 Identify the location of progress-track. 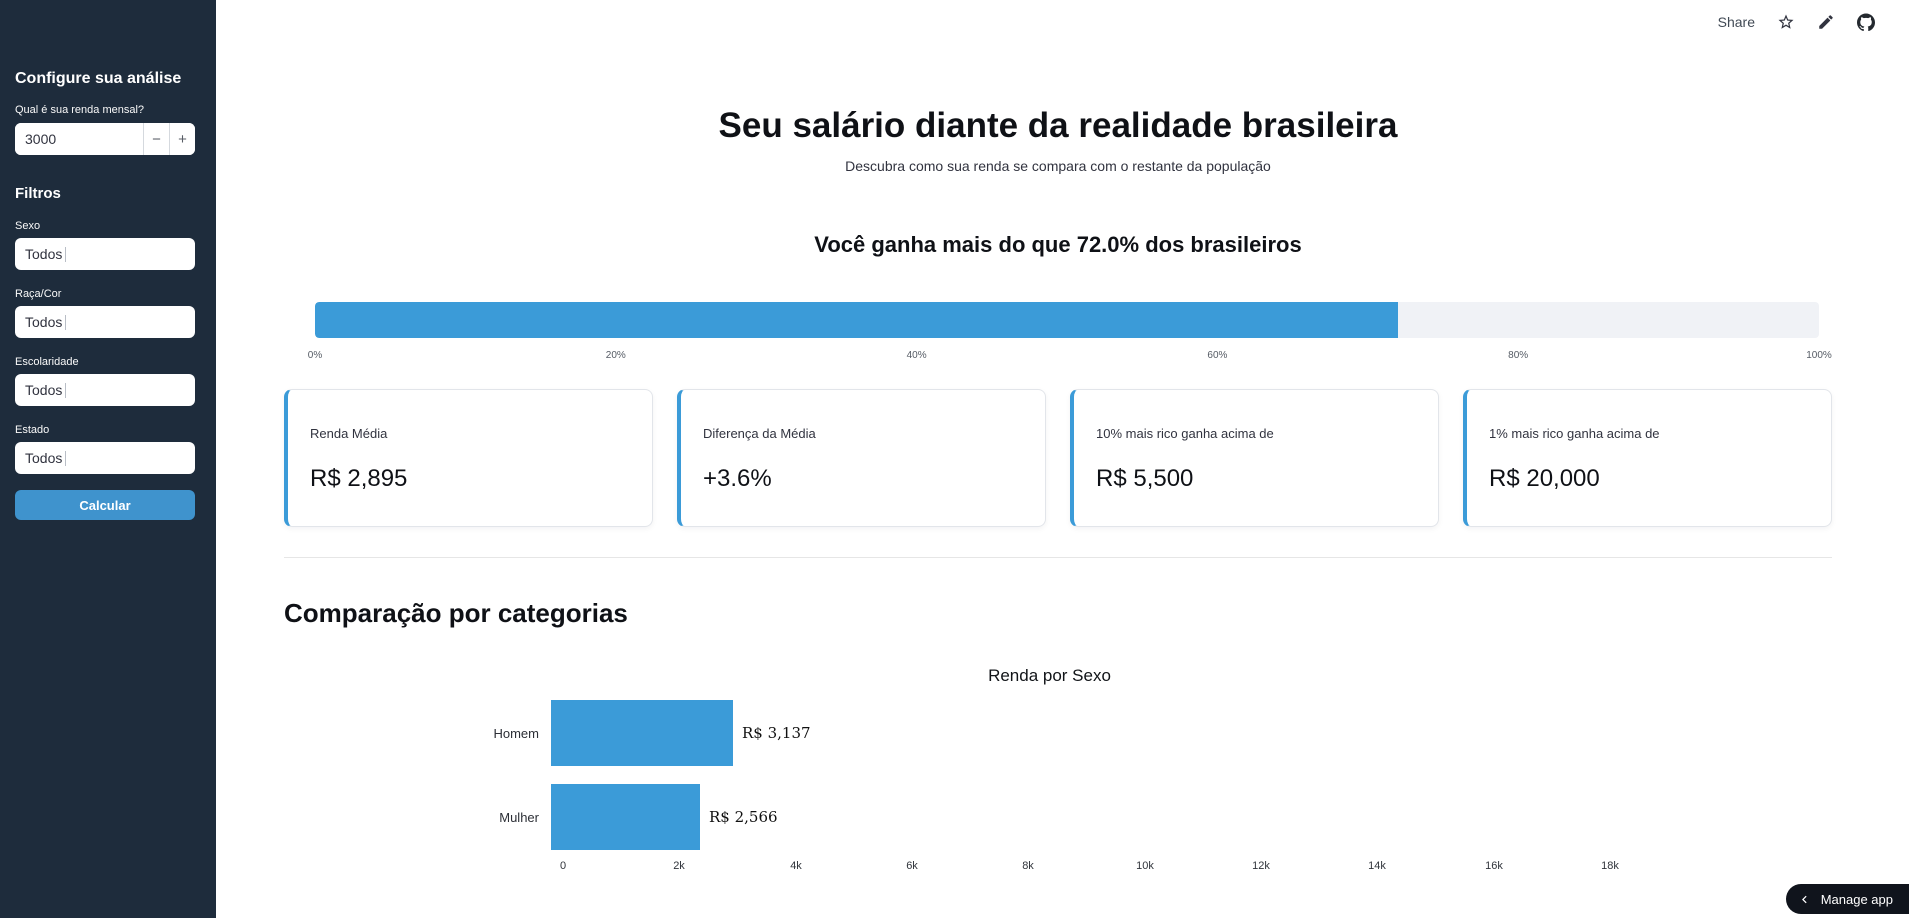
(1067, 320).